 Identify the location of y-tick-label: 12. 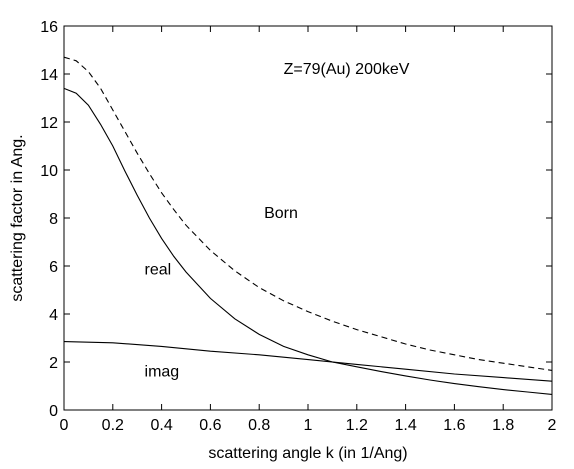
(49, 123).